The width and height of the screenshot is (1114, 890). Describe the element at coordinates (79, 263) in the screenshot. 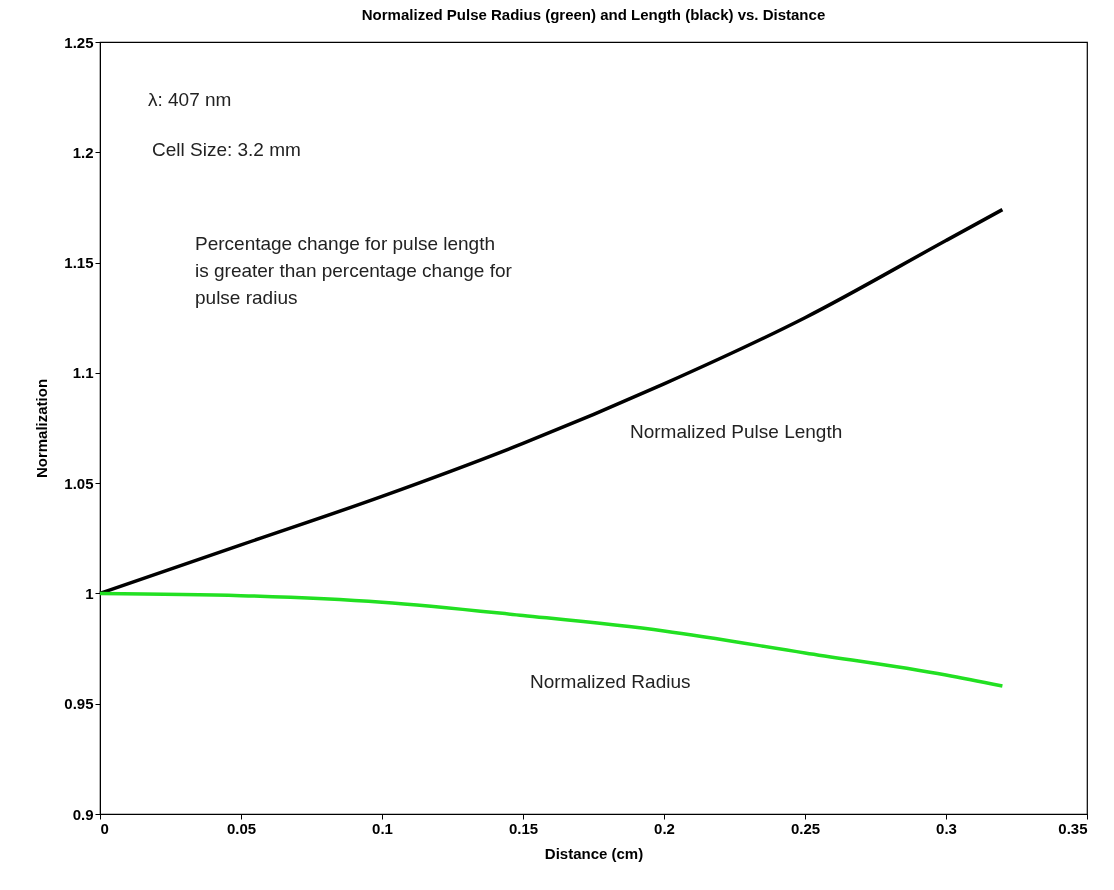

I see `y-tick-label: 1.15` at that location.